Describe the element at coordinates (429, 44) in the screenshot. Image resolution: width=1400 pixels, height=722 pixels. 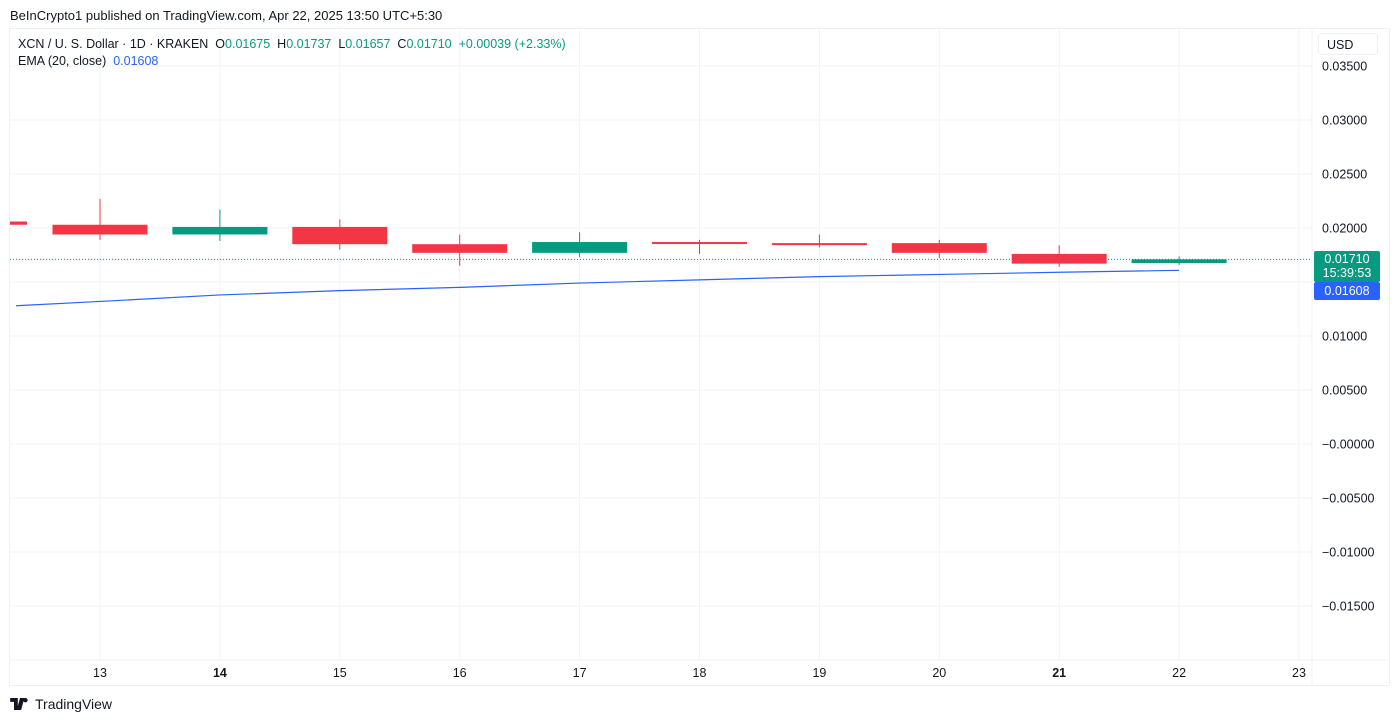
I see `close-value: 0.01710` at that location.